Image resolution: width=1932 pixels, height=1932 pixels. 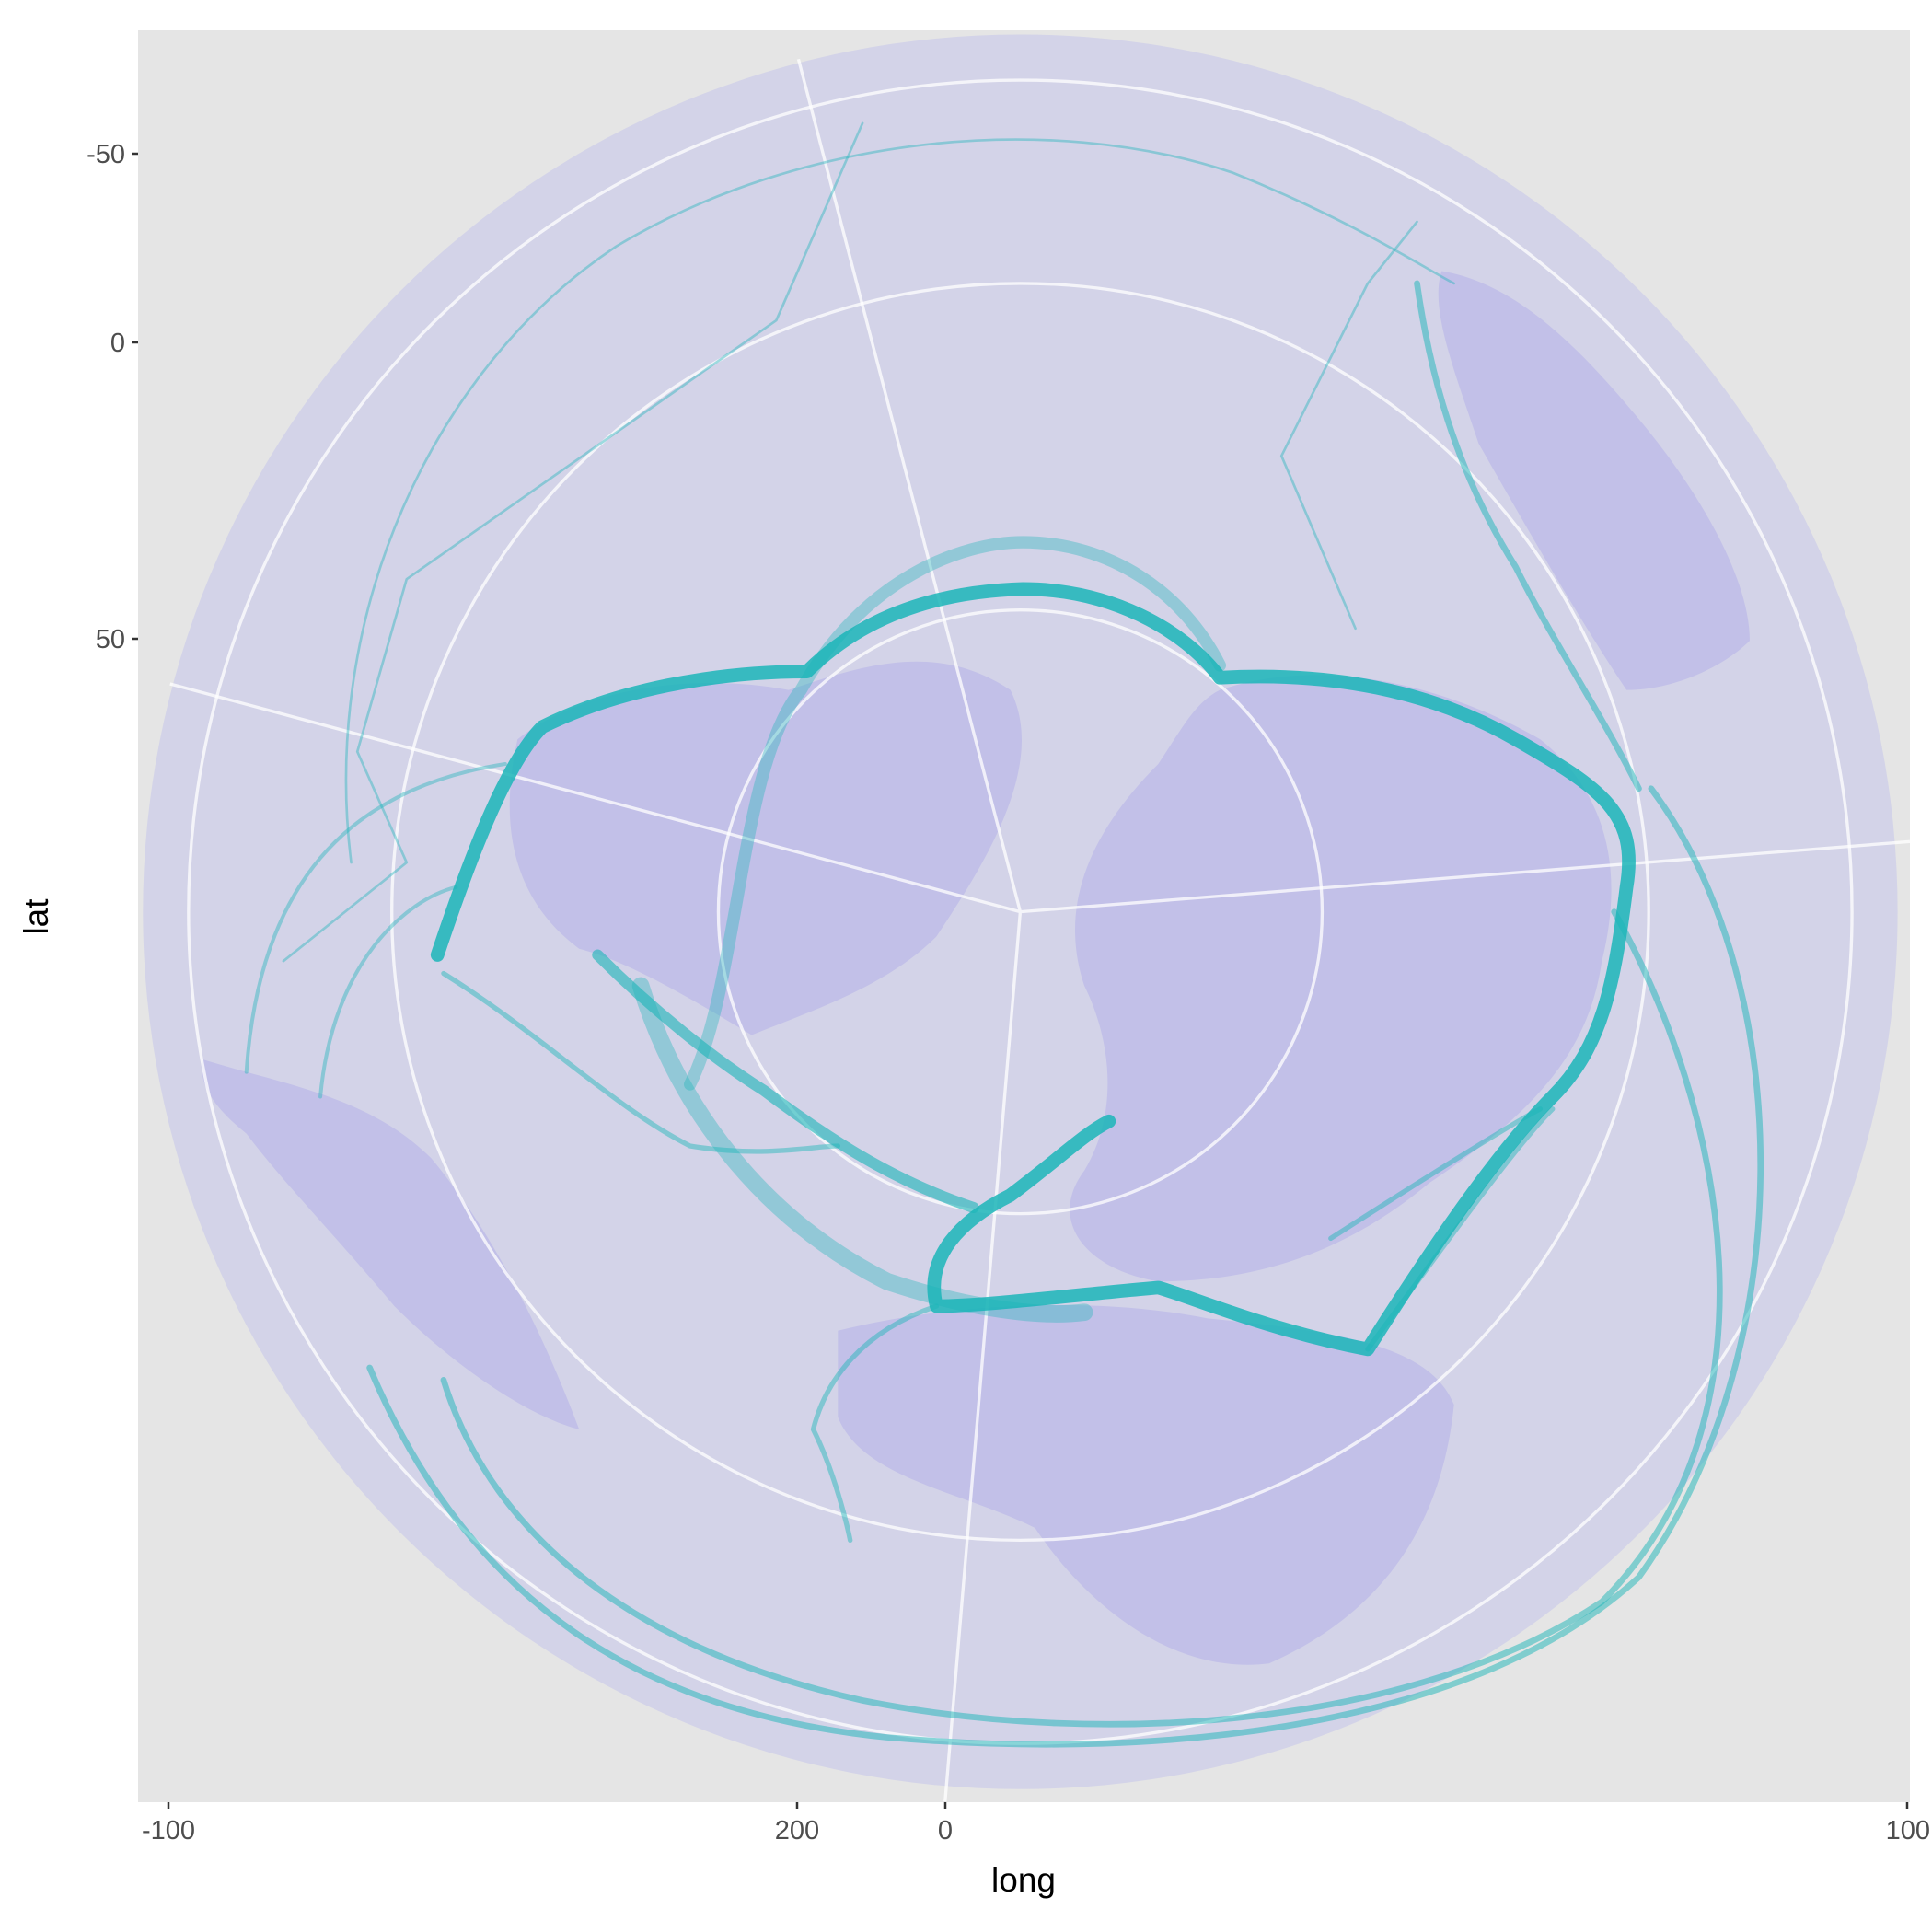 What do you see at coordinates (106, 155) in the screenshot?
I see `y-tick-label: -50` at bounding box center [106, 155].